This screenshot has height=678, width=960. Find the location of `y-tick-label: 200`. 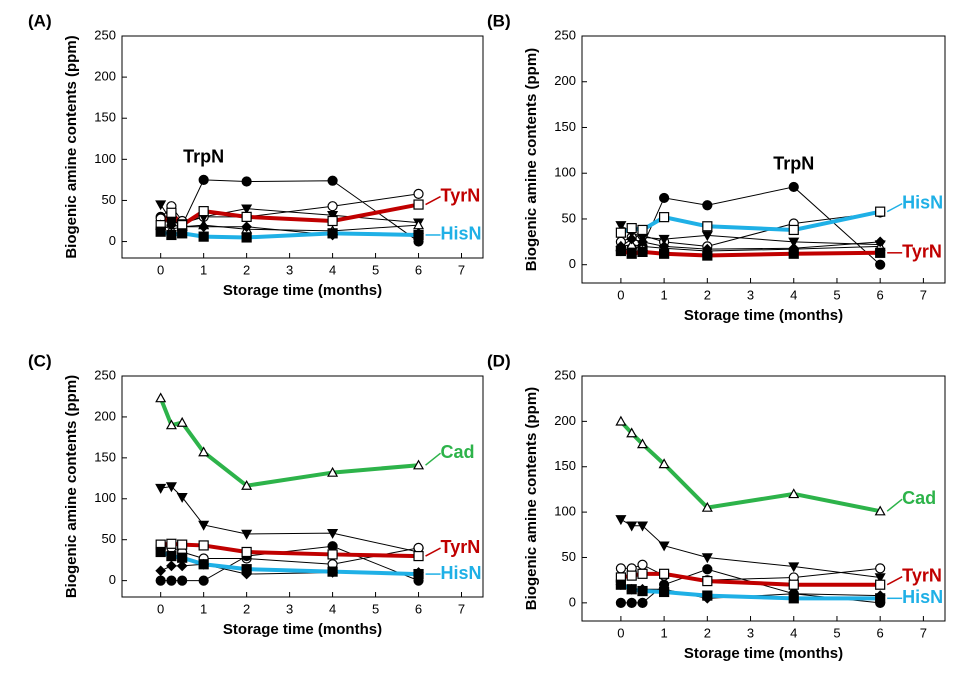

y-tick-label: 200 is located at coordinates (565, 420).